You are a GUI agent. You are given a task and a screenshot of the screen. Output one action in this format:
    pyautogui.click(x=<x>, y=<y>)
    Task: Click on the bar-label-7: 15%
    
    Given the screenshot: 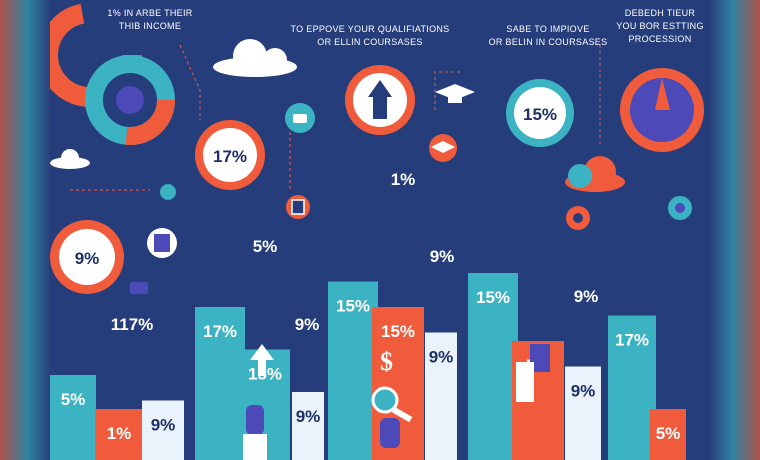 What is the action you would take?
    pyautogui.click(x=353, y=306)
    